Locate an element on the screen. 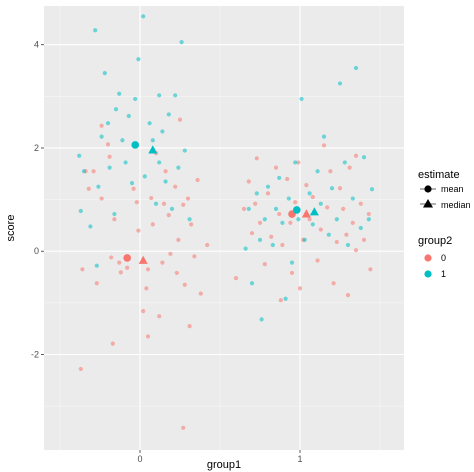  x-tick-label: 0 is located at coordinates (139, 459).